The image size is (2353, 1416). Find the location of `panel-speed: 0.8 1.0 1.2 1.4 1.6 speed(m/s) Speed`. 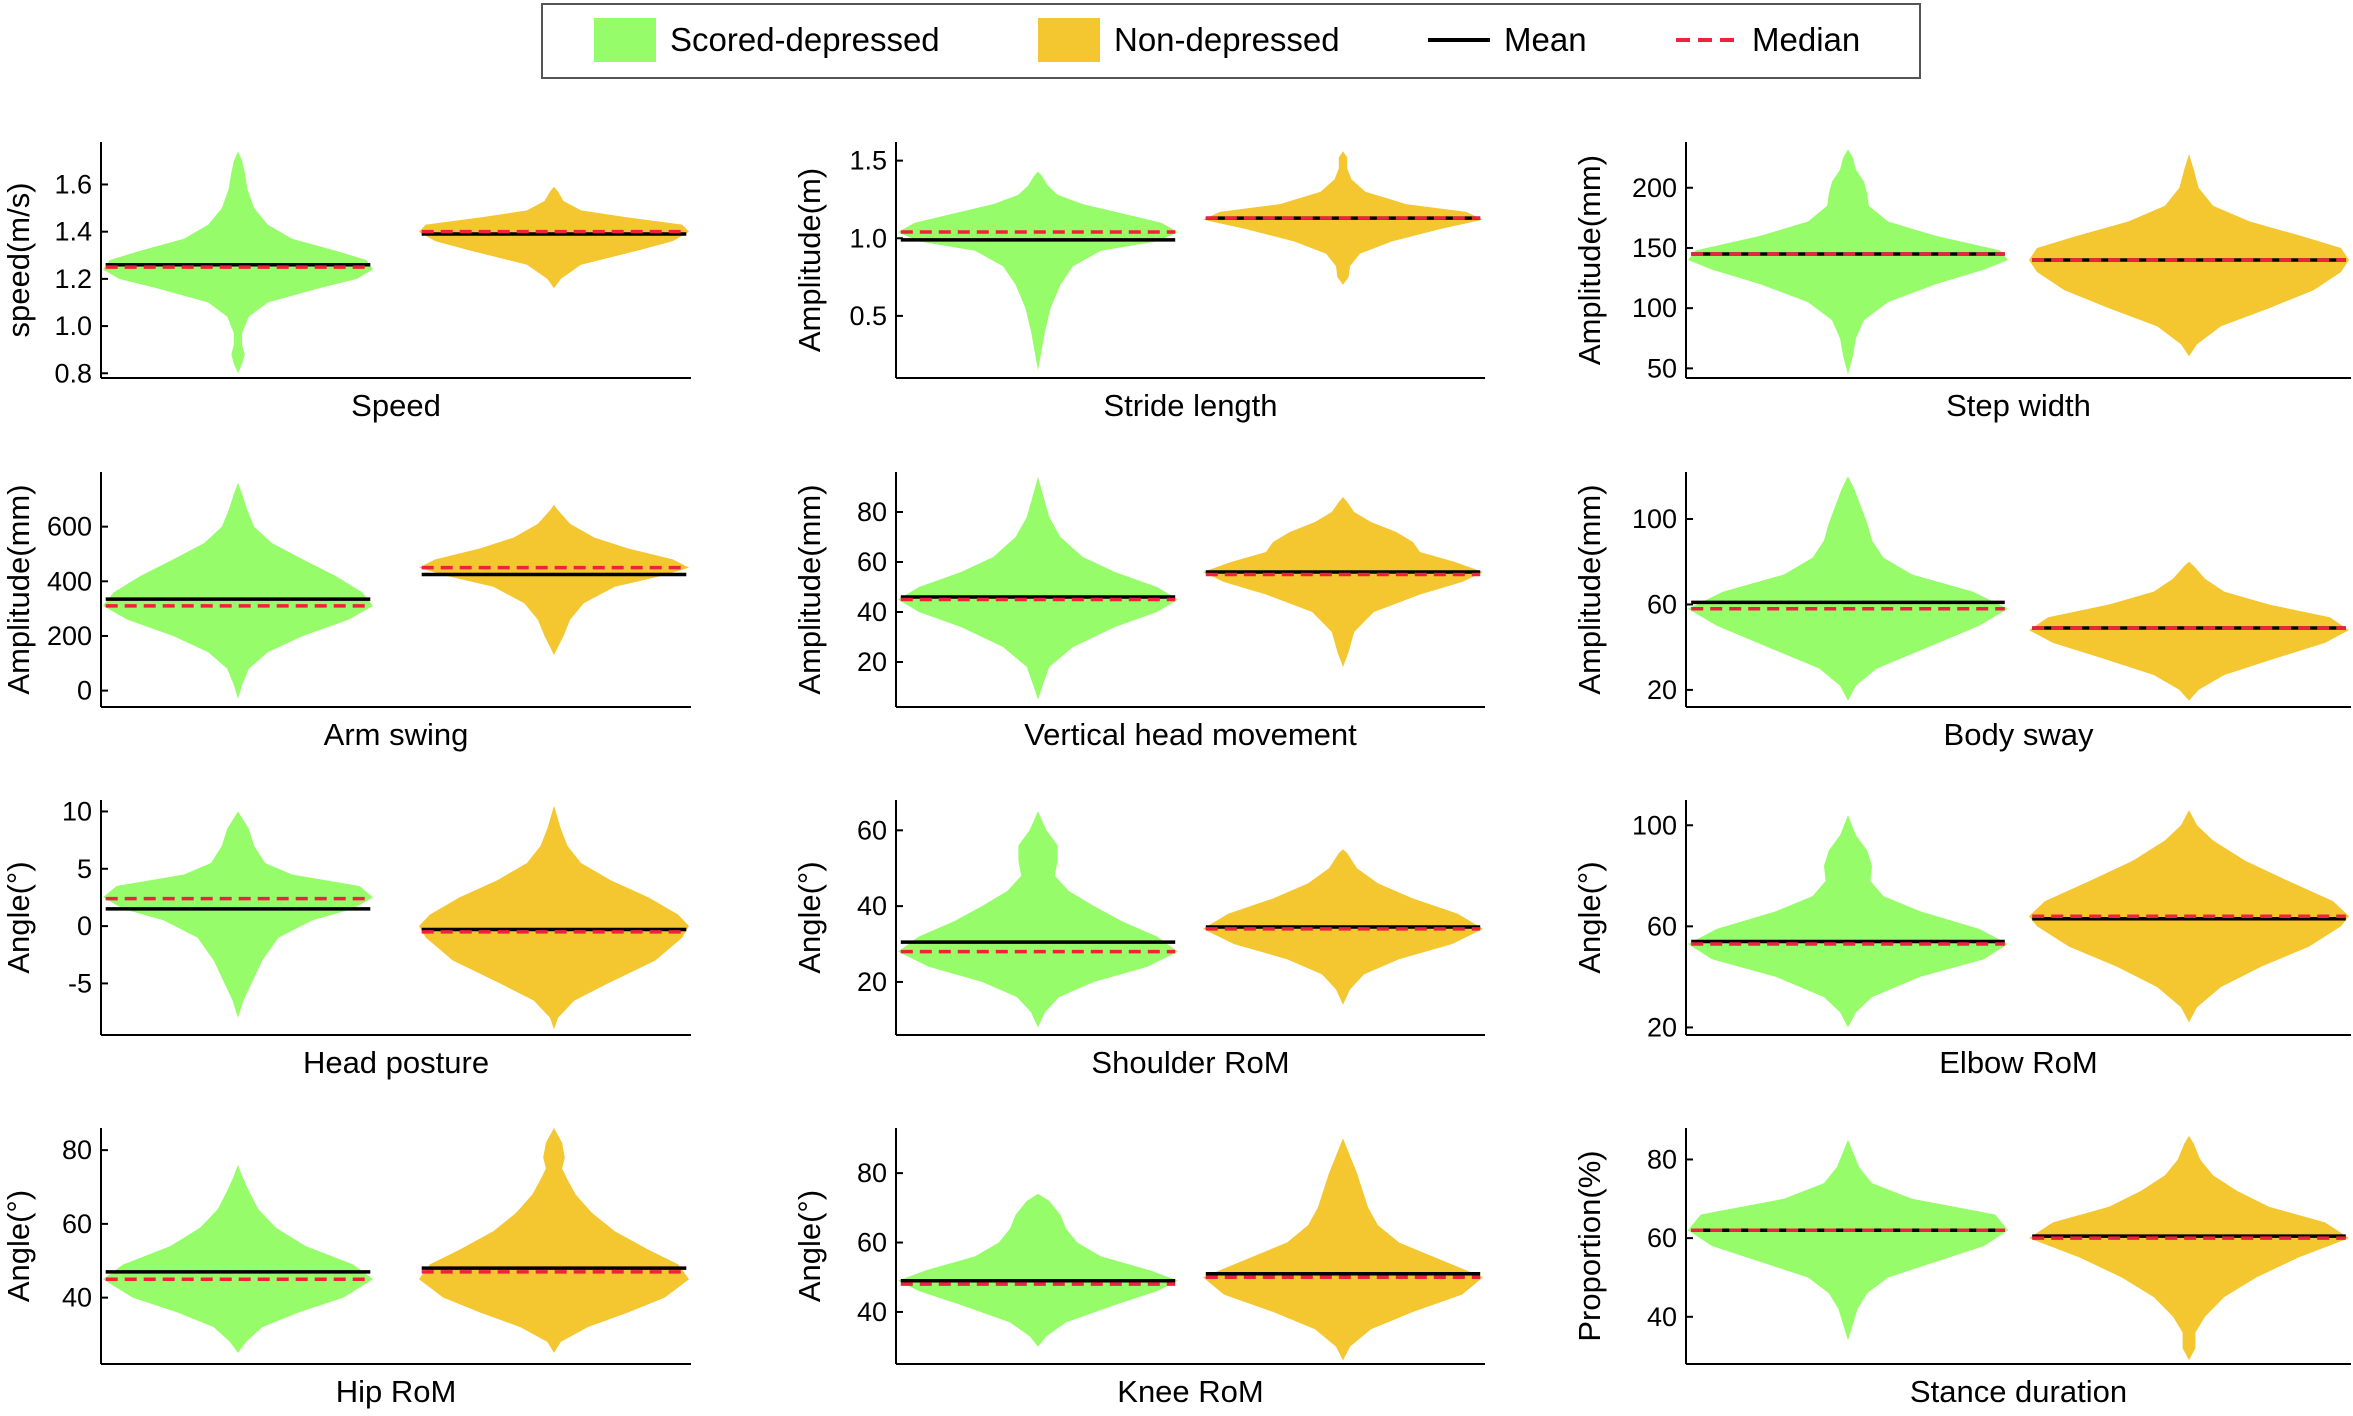

panel-speed: 0.8 1.0 1.2 1.4 1.6 speed(m/s) Speed is located at coordinates (346, 282).